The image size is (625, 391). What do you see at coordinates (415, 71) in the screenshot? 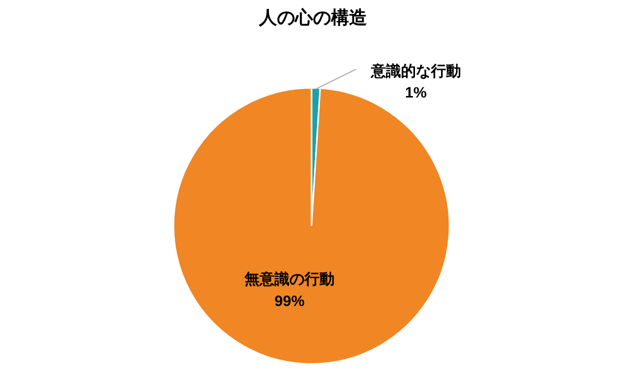
I see `slice-label: 意識的な行動` at bounding box center [415, 71].